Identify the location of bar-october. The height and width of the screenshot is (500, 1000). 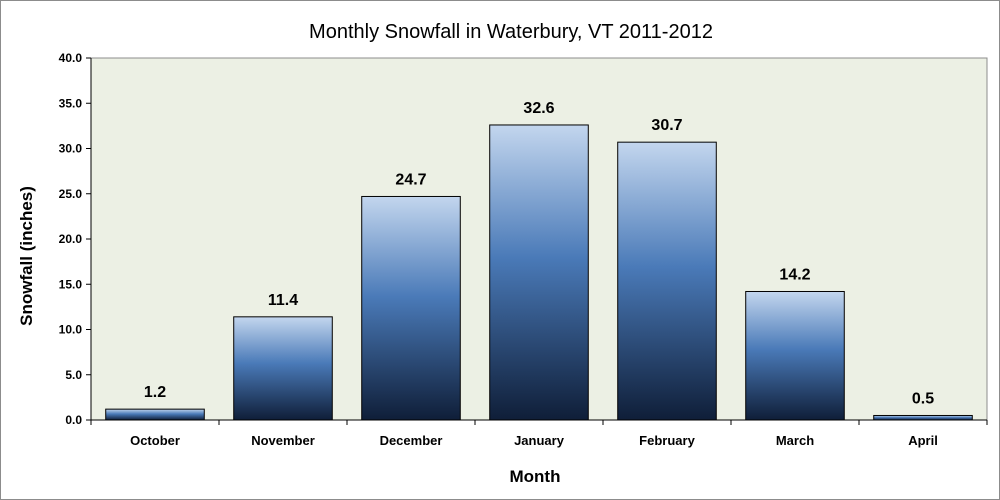
(155, 414).